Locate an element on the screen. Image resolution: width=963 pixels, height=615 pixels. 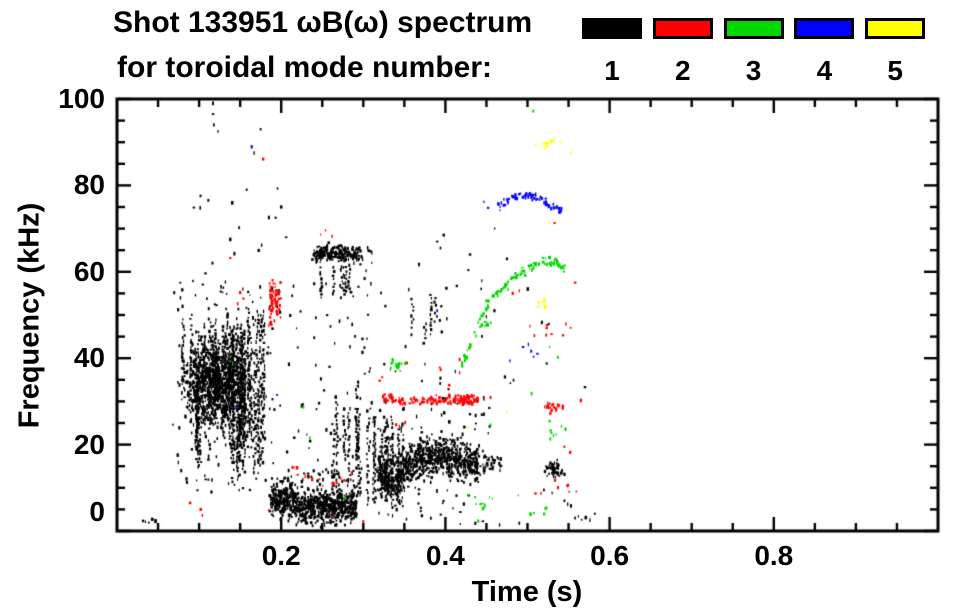
legend-mode-number-5: 5 is located at coordinates (895, 70).